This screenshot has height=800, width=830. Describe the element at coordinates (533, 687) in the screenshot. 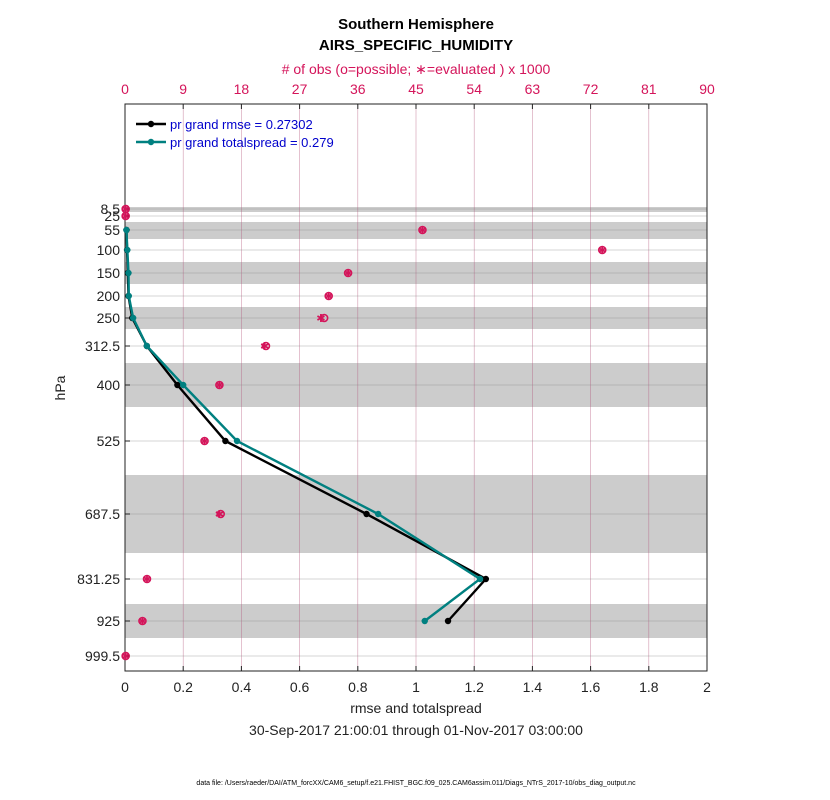

I see `x-tick-label: 1.4` at that location.